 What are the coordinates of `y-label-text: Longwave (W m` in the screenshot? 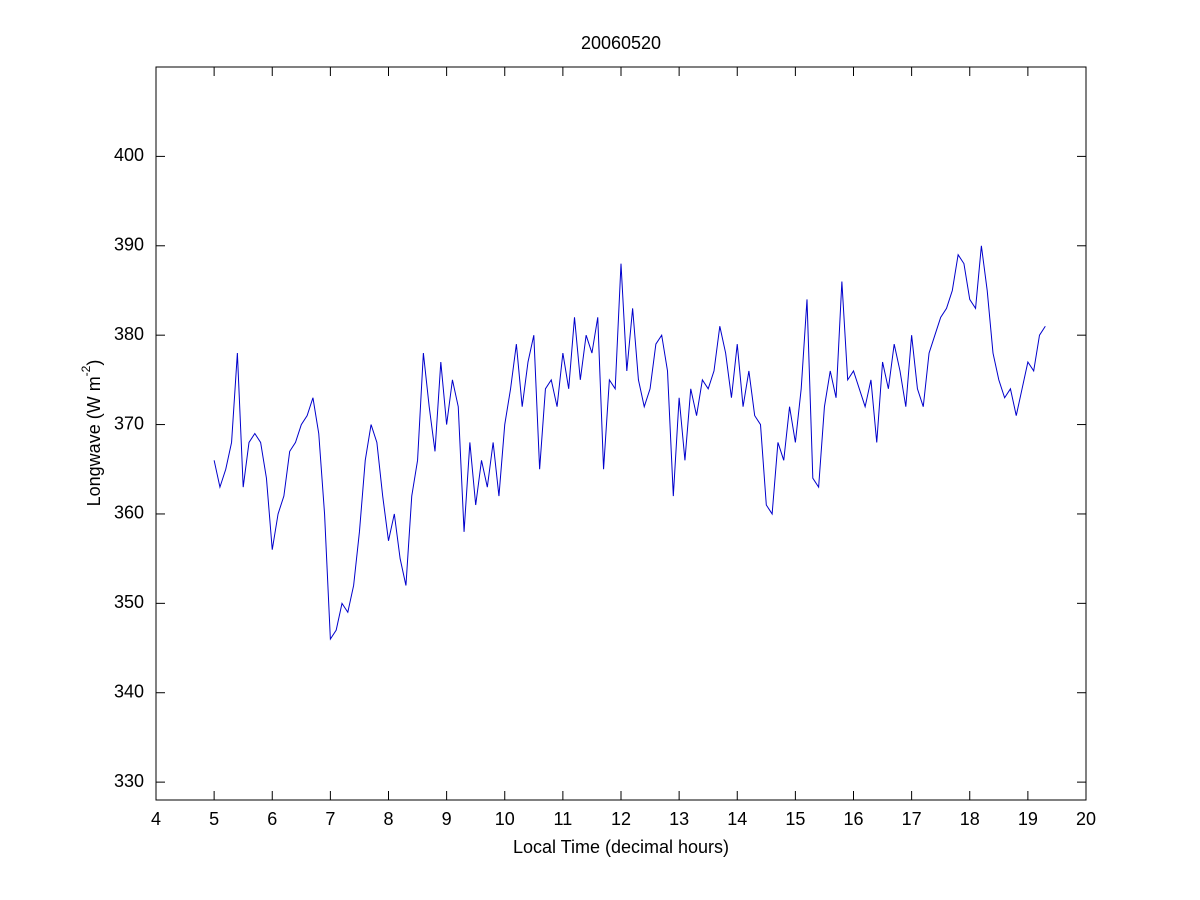 It's located at (94, 441).